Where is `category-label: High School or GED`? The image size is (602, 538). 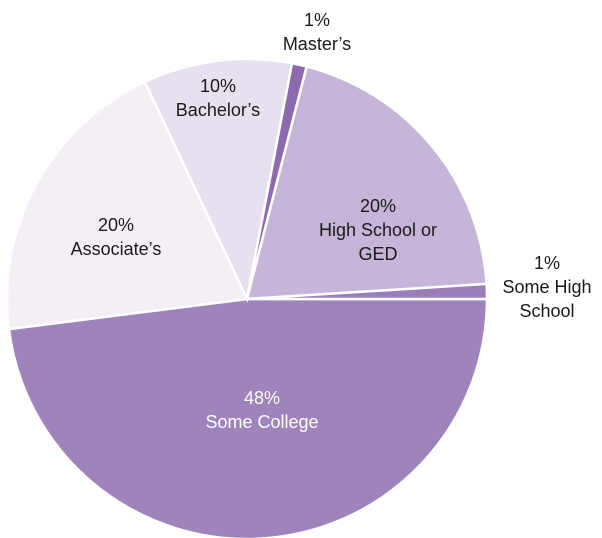
category-label: High School or GED is located at coordinates (378, 242).